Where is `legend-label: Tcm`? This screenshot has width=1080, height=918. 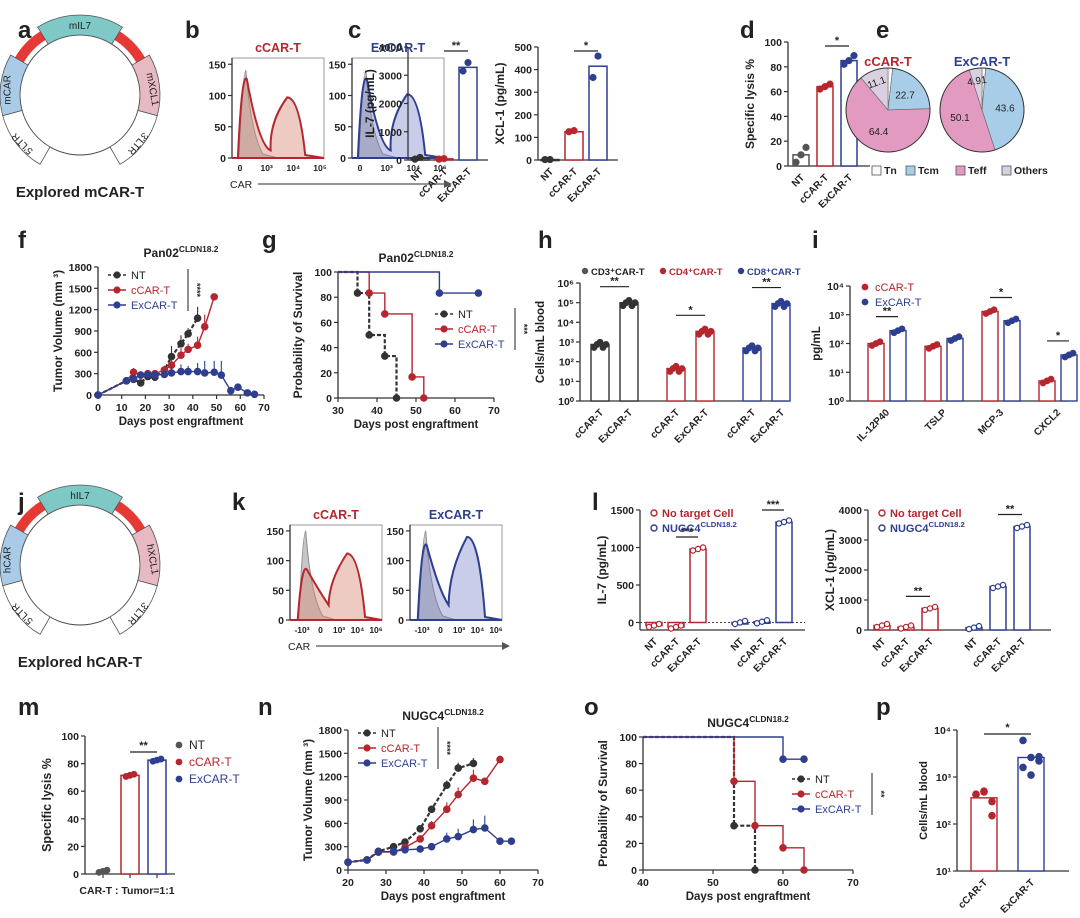
legend-label: Tcm is located at coordinates (928, 171).